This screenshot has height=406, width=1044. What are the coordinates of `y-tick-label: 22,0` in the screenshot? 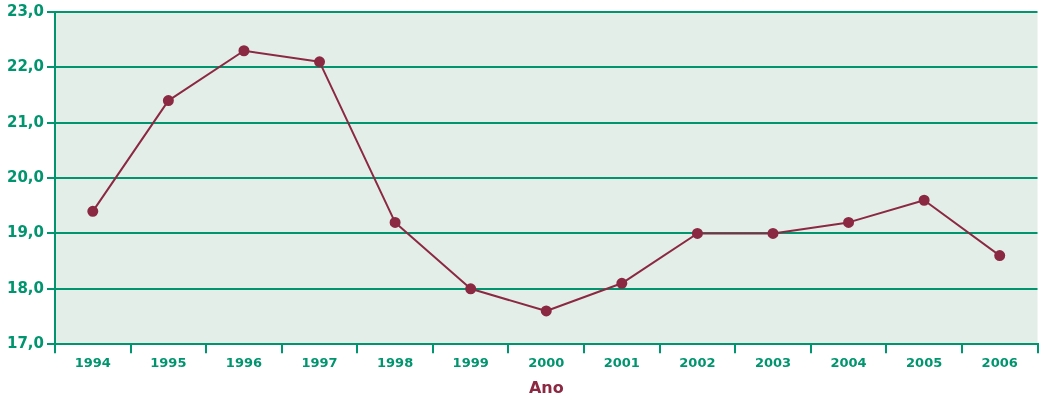 It's located at (25, 66).